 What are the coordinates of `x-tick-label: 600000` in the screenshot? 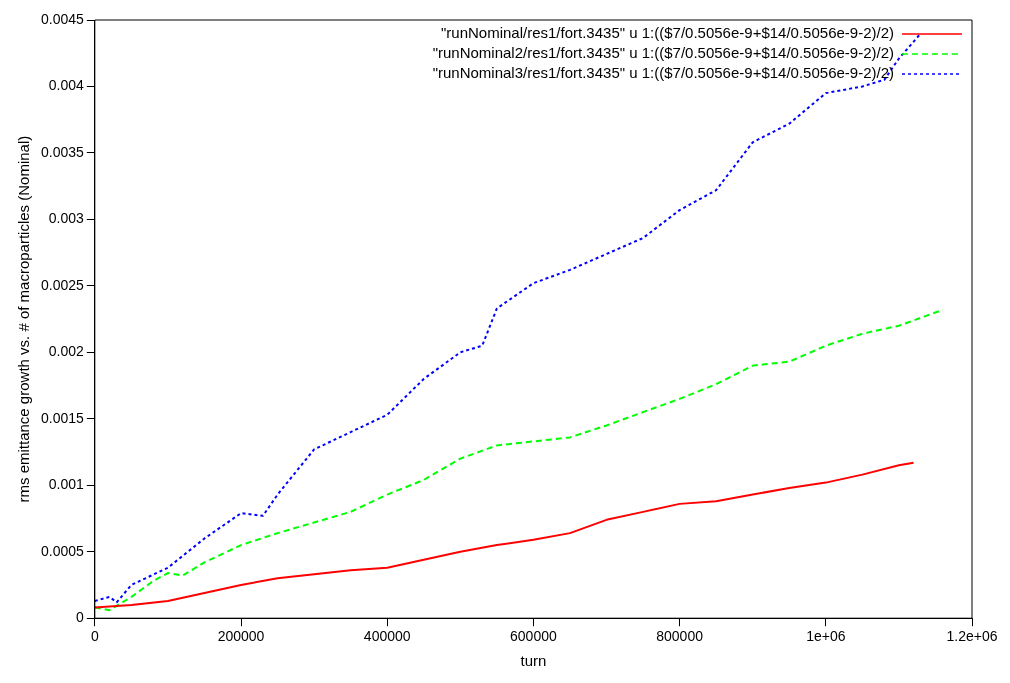 It's located at (533, 636).